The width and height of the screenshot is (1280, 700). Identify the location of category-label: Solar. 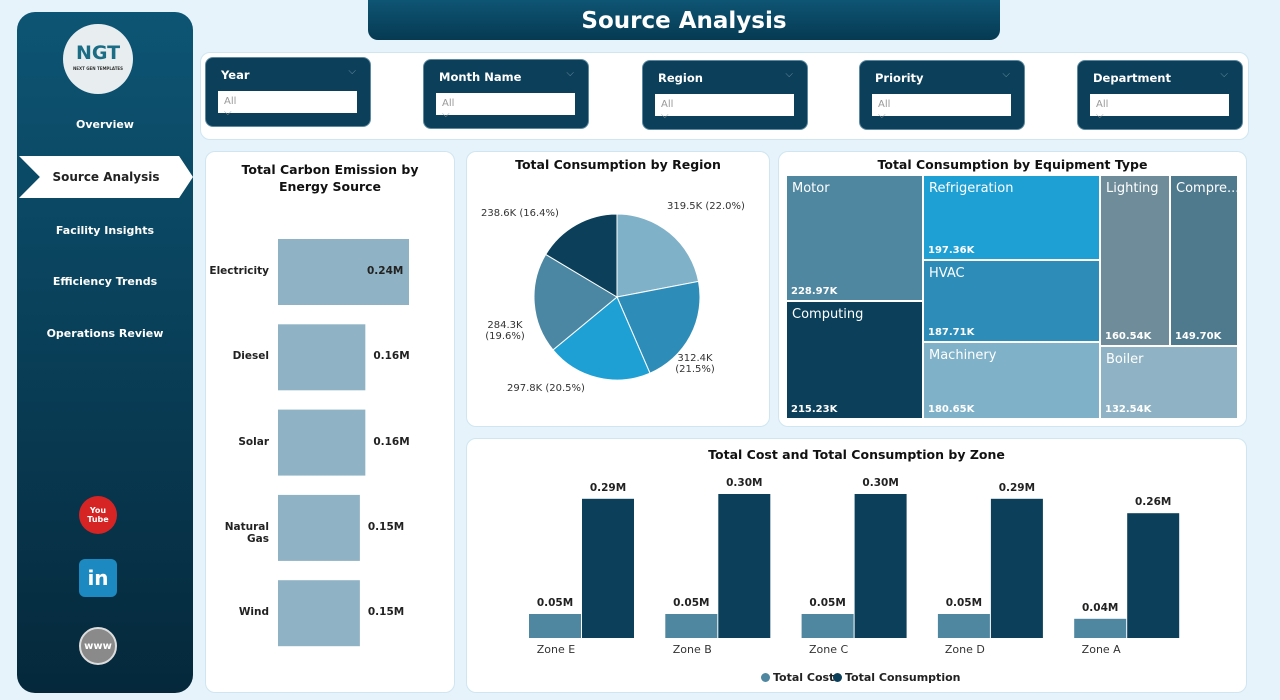
(253, 441).